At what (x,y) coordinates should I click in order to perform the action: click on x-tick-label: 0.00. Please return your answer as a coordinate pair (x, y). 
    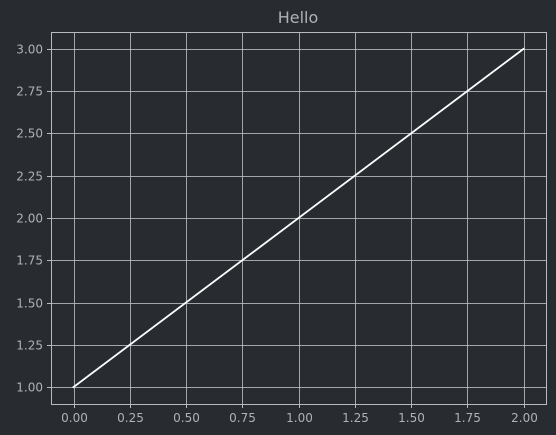
    Looking at the image, I should click on (74, 418).